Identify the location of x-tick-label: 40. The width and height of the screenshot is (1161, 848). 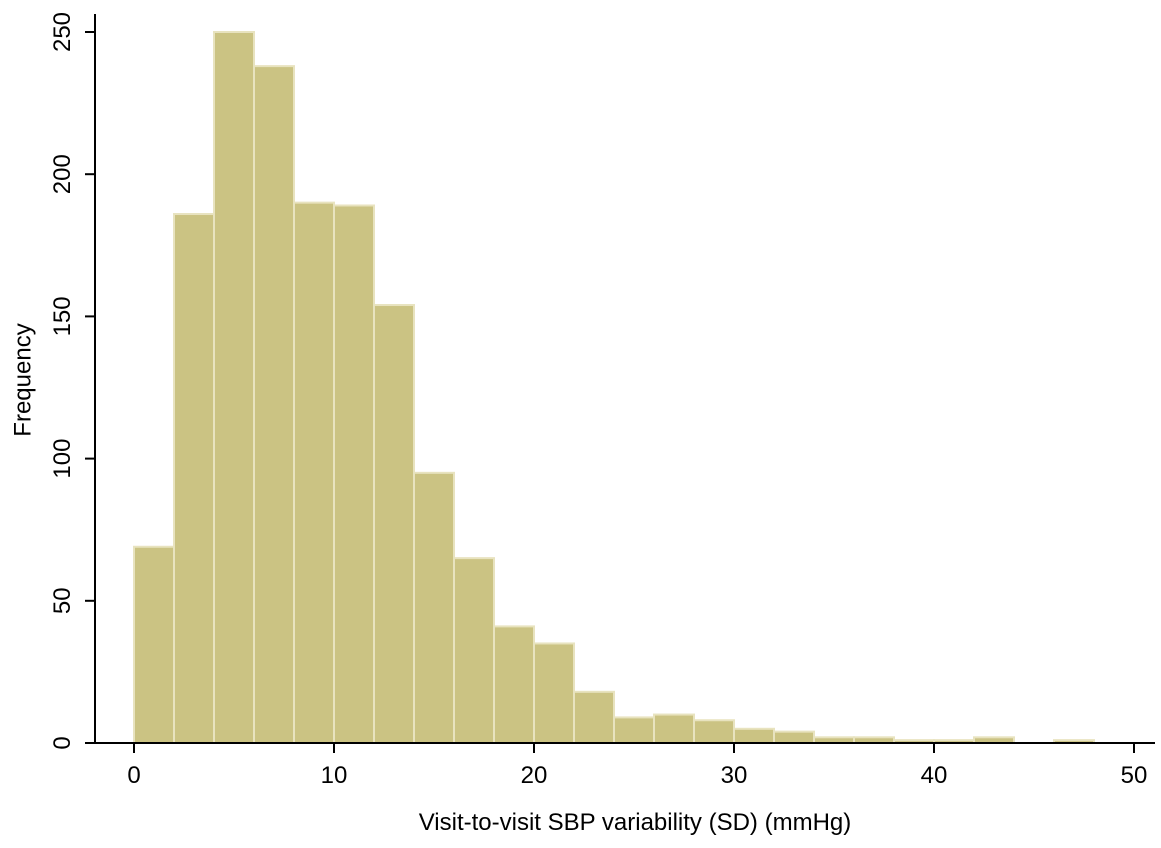
(934, 775).